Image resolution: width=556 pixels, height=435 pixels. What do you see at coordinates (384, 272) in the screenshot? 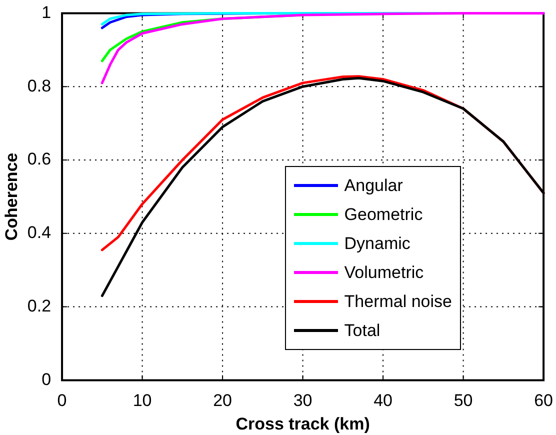
I see `legend-label: Volumetric` at bounding box center [384, 272].